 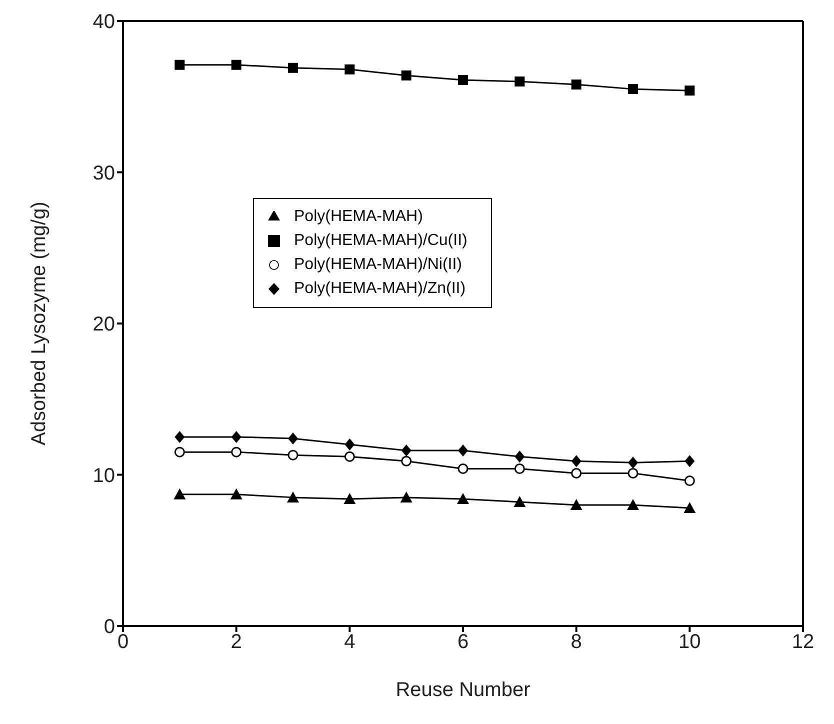 What do you see at coordinates (689, 642) in the screenshot?
I see `x-tick-label: 10` at bounding box center [689, 642].